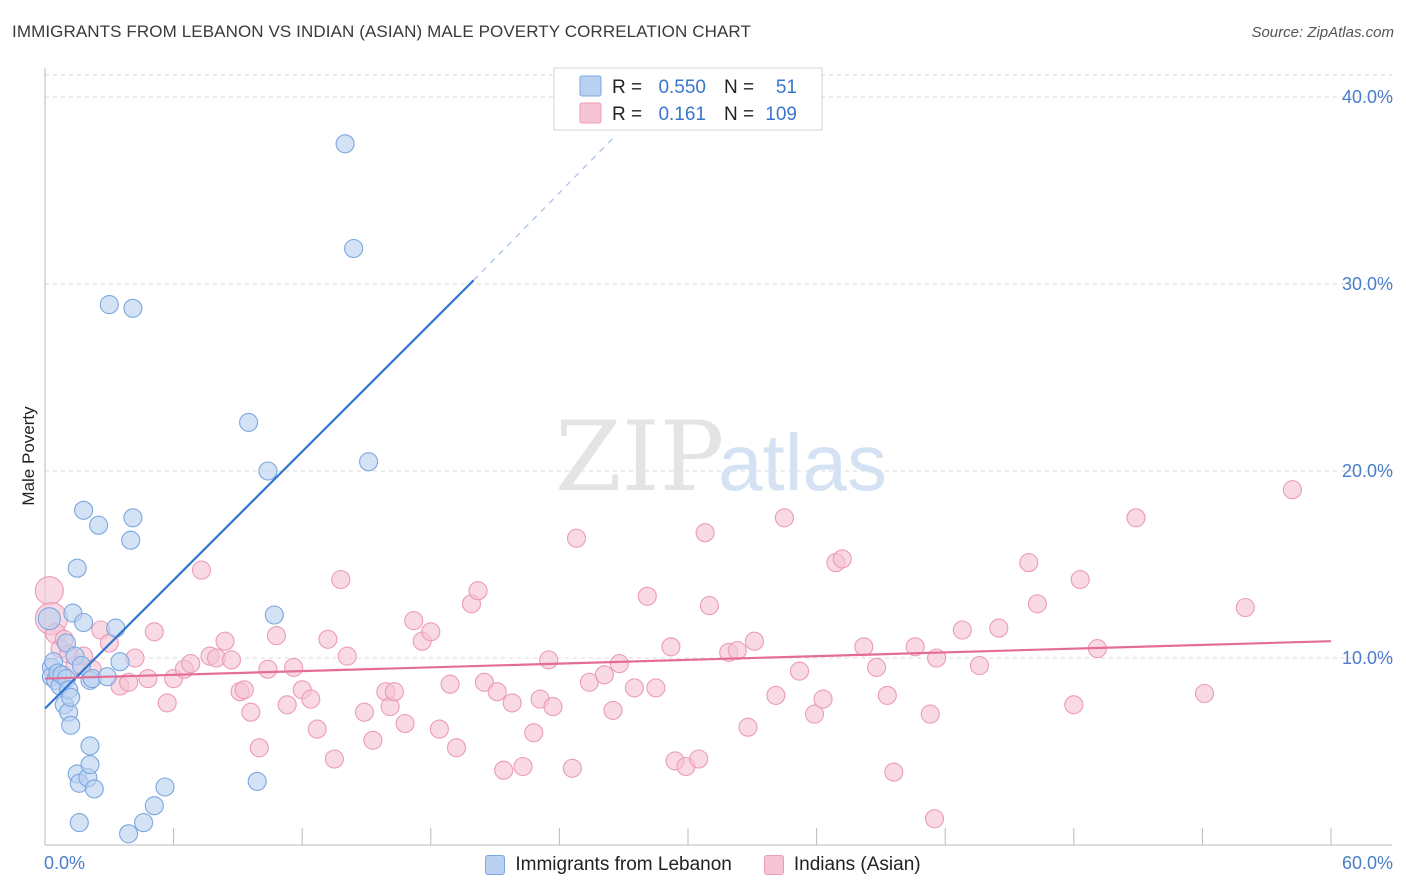  I want to click on legend-n-label-1: N =, so click(739, 87).